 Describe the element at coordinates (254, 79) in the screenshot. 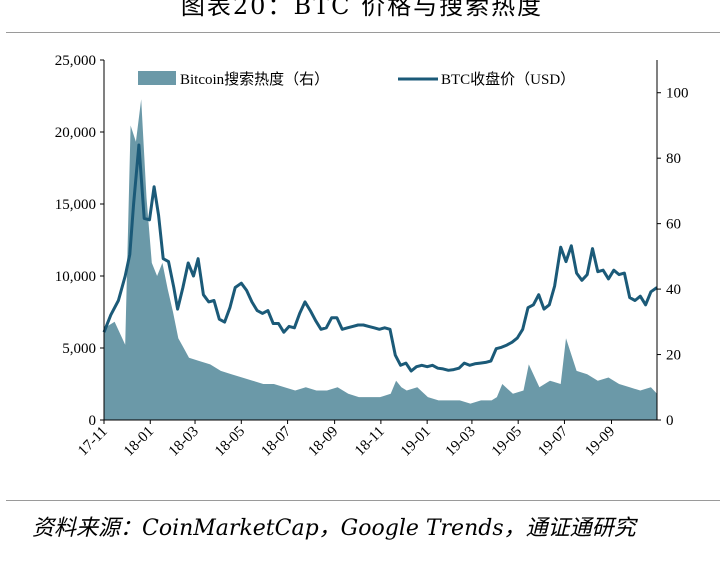

I see `legend-label-search: Bitcoin搜索热度（右）` at that location.